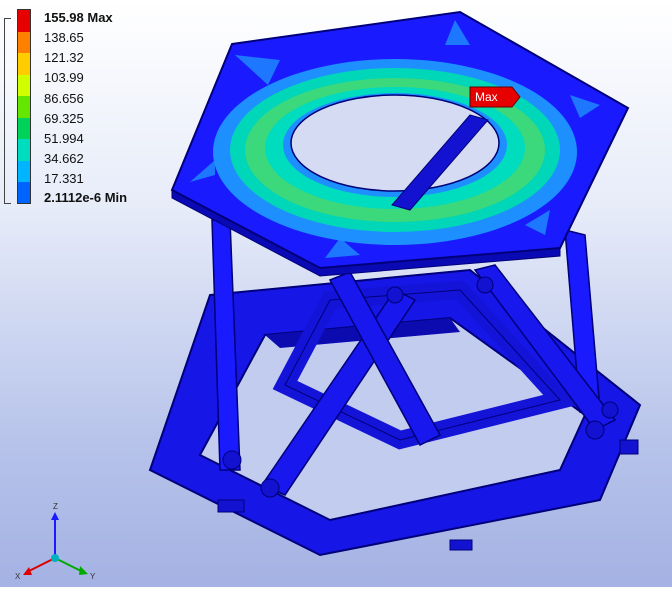 Image resolution: width=672 pixels, height=590 pixels. Describe the element at coordinates (64, 57) in the screenshot. I see `legend-label: 121.32` at that location.